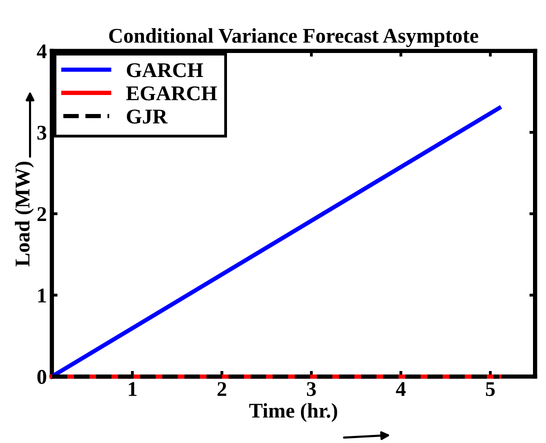  What do you see at coordinates (41, 133) in the screenshot?
I see `y-tick-label: 3` at bounding box center [41, 133].